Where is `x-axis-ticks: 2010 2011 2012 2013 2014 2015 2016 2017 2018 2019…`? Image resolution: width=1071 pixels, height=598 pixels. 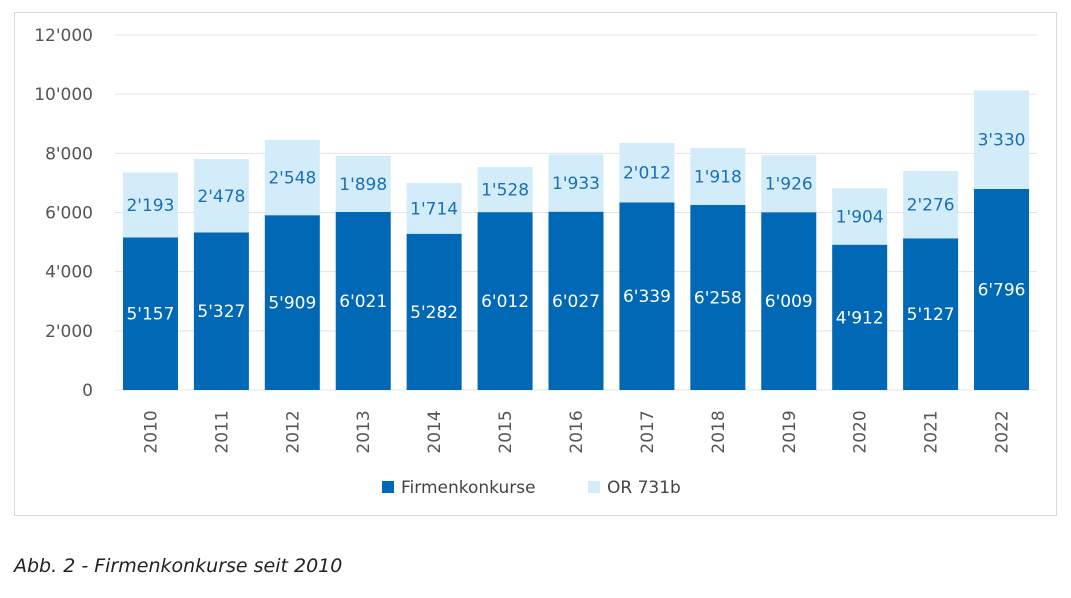
x-axis-ticks: 2010 2011 2012 2013 2014 2015 2016 2017 2018 2019… is located at coordinates (576, 431).